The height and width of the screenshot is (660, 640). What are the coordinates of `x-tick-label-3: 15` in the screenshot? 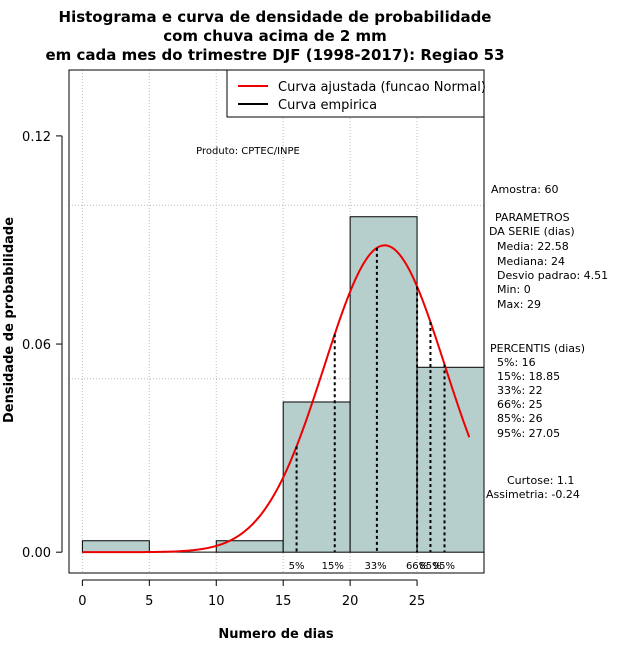 It's located at (283, 601).